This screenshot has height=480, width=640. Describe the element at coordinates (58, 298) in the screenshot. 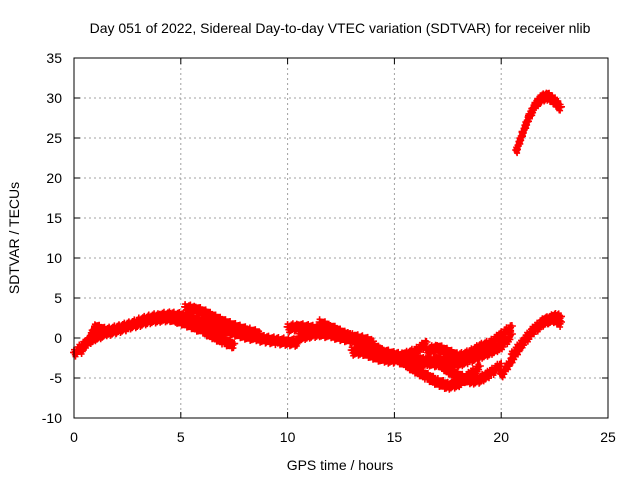

I see `y-tick-label: 5` at that location.